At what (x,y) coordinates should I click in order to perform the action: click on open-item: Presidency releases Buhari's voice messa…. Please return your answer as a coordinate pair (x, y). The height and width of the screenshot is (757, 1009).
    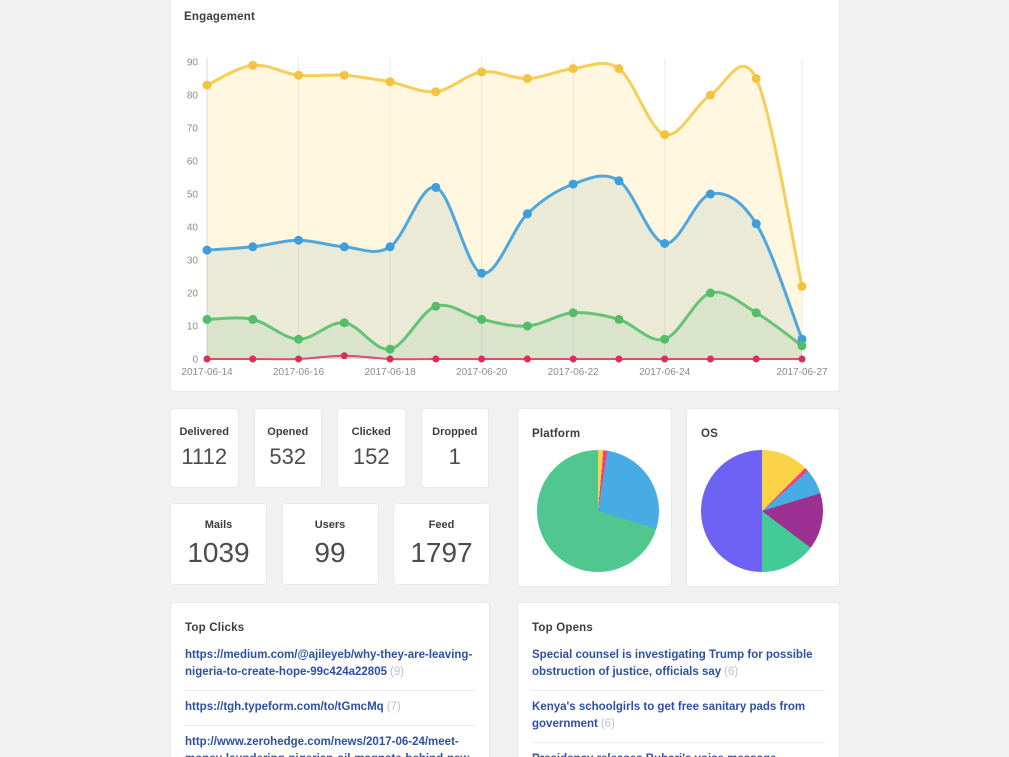
    Looking at the image, I should click on (678, 750).